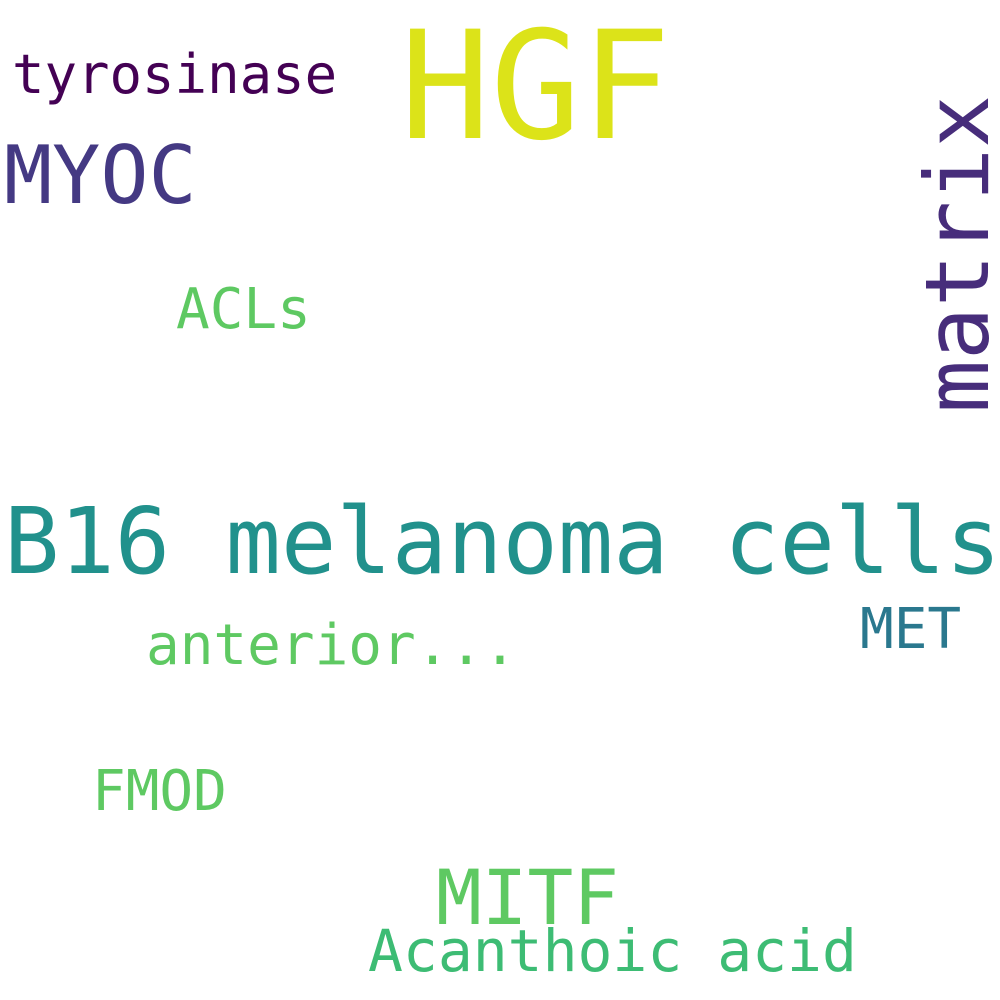  I want to click on word-hgf: HGF, so click(535, 87).